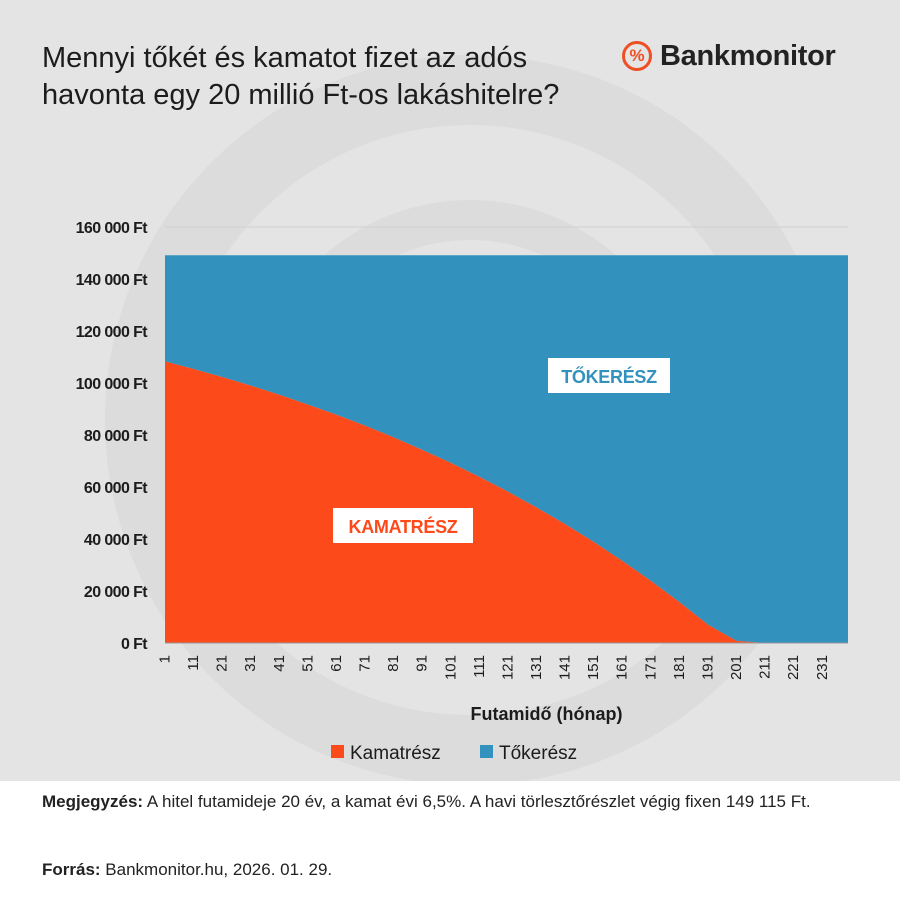 The width and height of the screenshot is (900, 900). I want to click on percent-icon: %, so click(637, 56).